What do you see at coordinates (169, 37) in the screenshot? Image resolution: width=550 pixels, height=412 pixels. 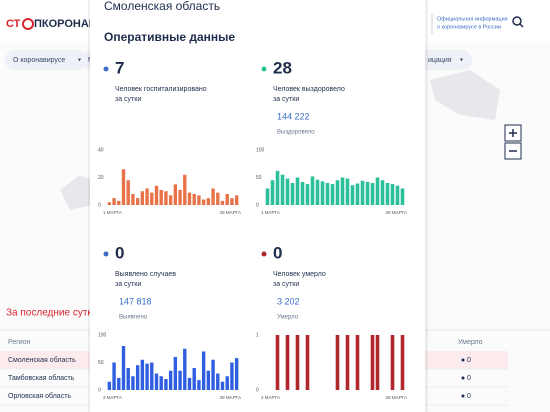 I see `modal-subtitle: Оперативные данные` at bounding box center [169, 37].